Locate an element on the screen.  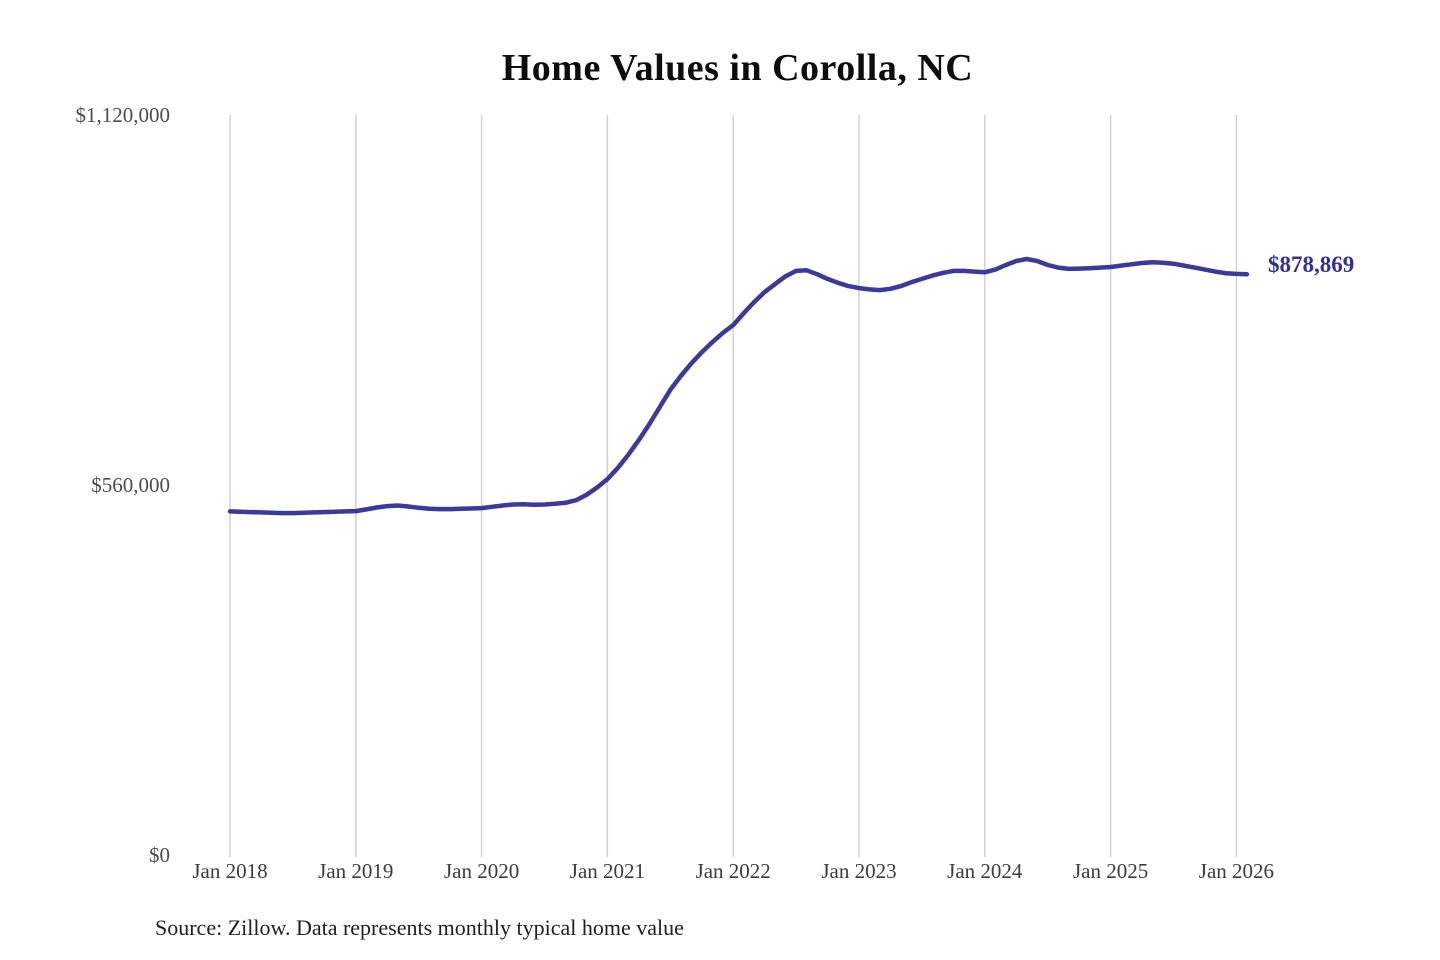
y-axis-label: $560,000 is located at coordinates (130, 485).